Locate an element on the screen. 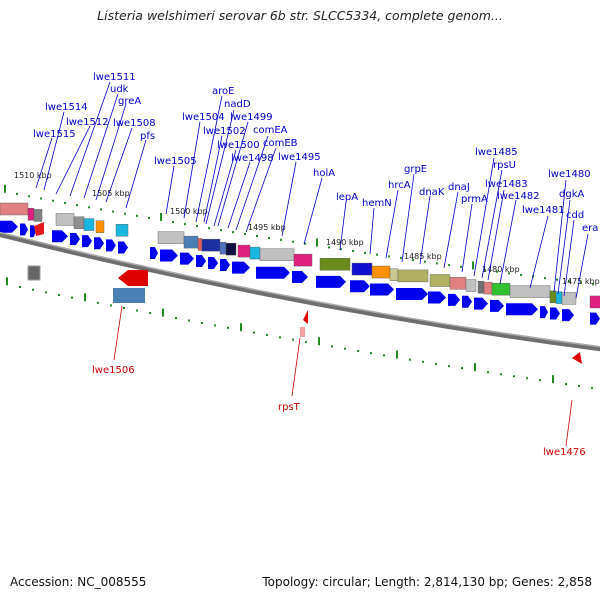 The width and height of the screenshot is (600, 600). gene-label: era is located at coordinates (590, 228).